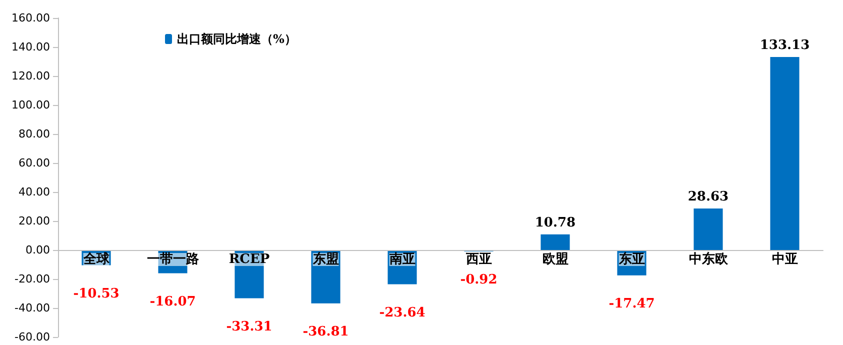 The height and width of the screenshot is (345, 843). I want to click on y-tick-label: -20.00, so click(32, 279).